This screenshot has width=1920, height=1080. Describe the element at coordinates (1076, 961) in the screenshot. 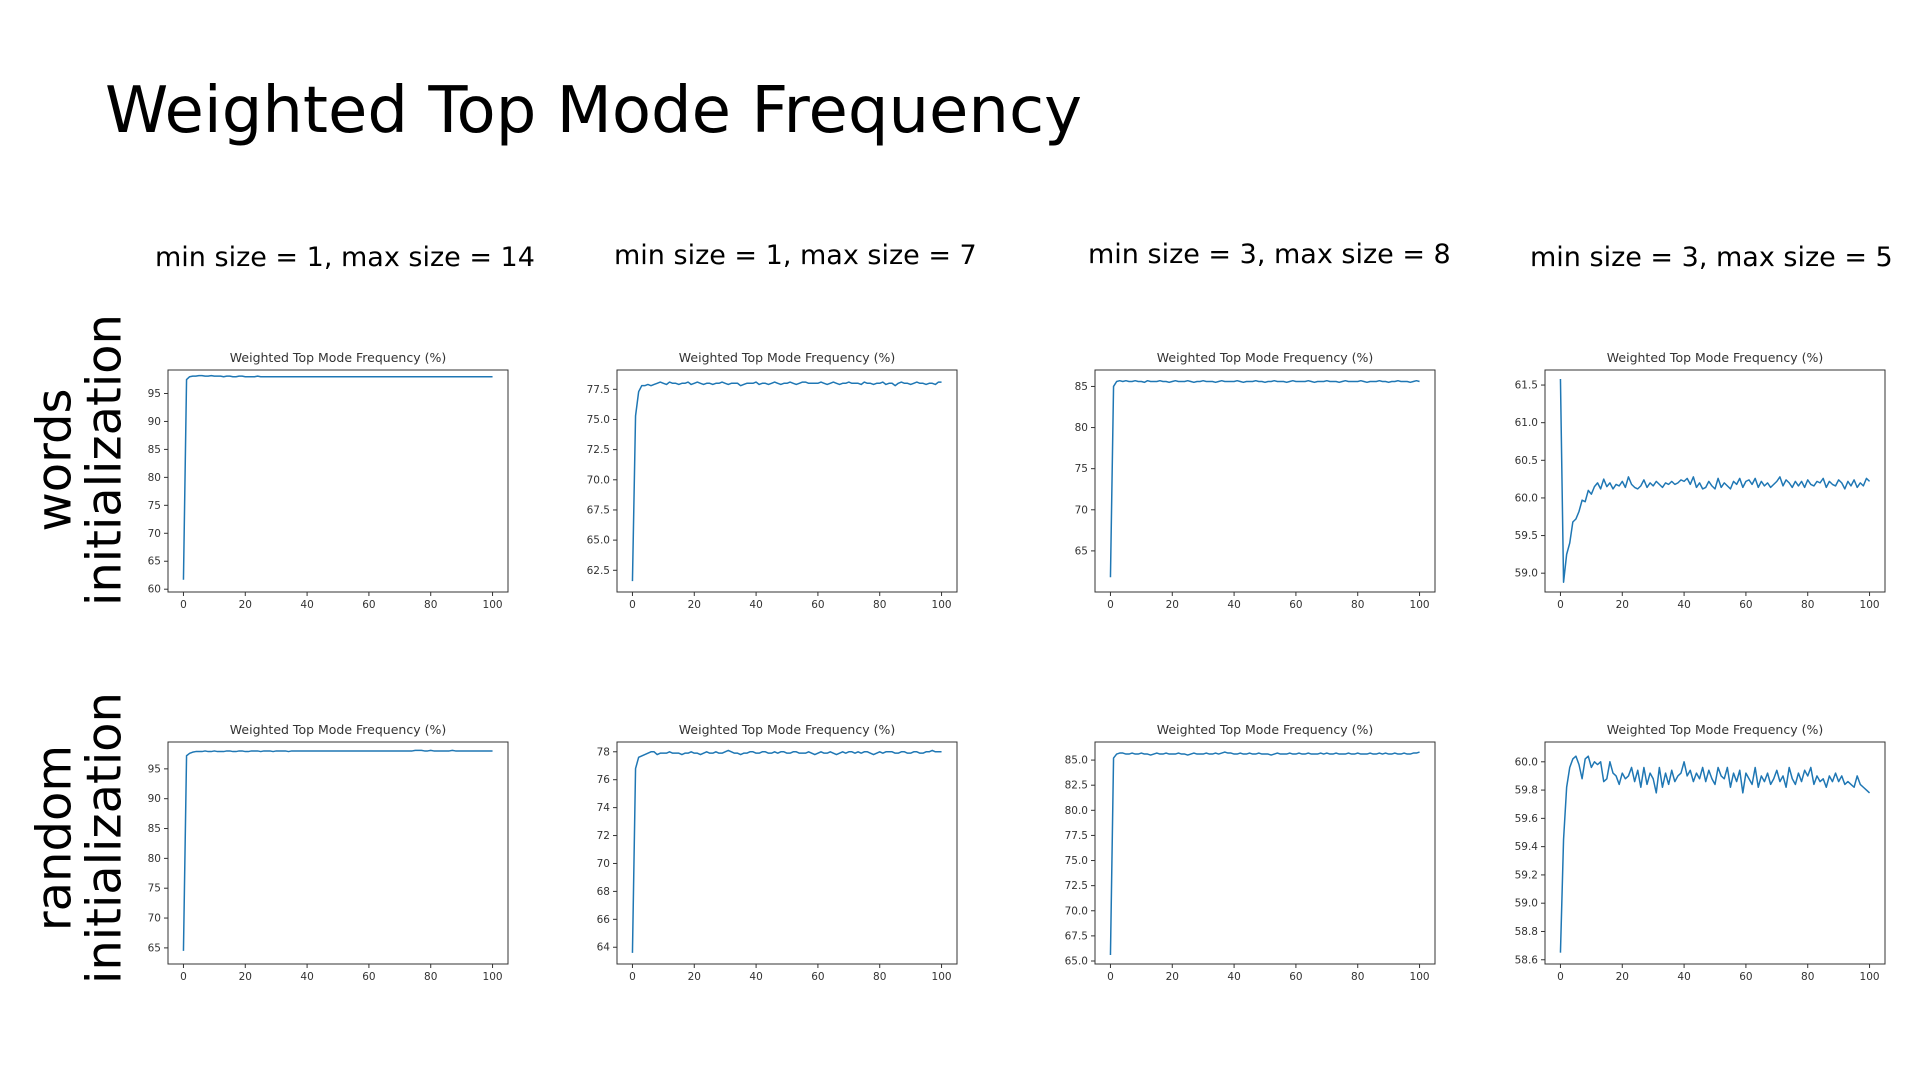

I see `y-tick-label: 65.0` at that location.